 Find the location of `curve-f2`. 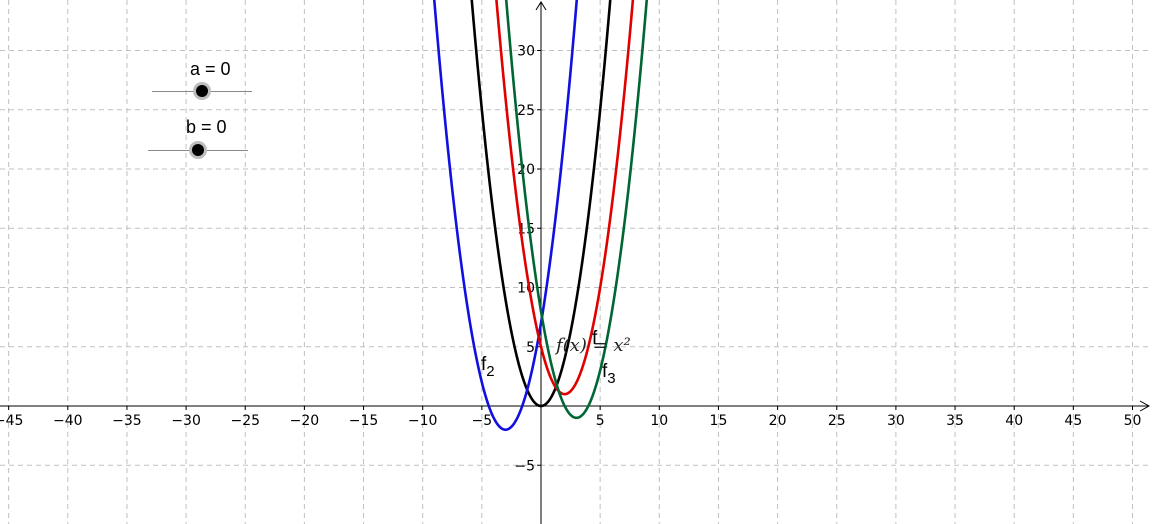

curve-f2 is located at coordinates (505, 216).